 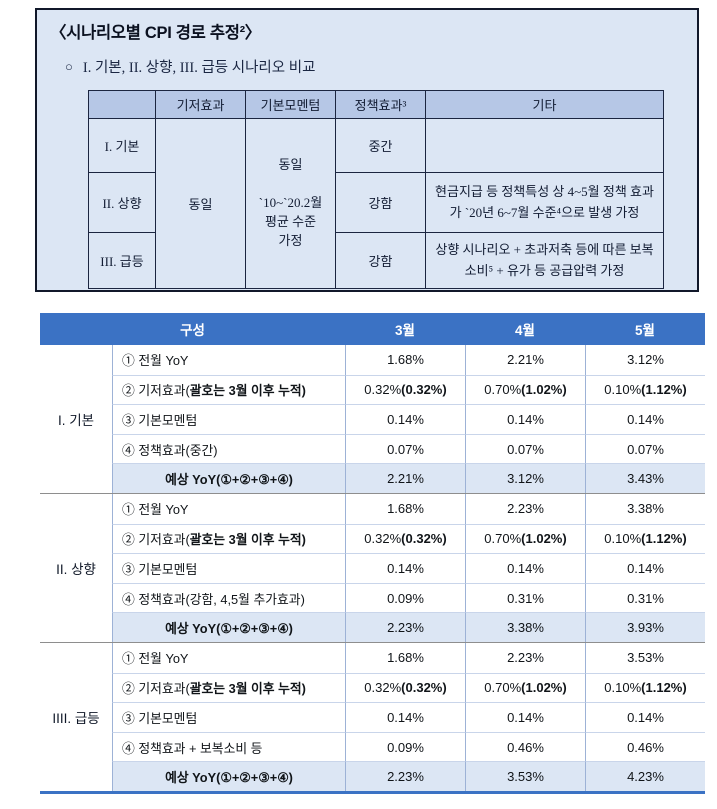 I want to click on cell-value: 4.23%, so click(x=645, y=776).